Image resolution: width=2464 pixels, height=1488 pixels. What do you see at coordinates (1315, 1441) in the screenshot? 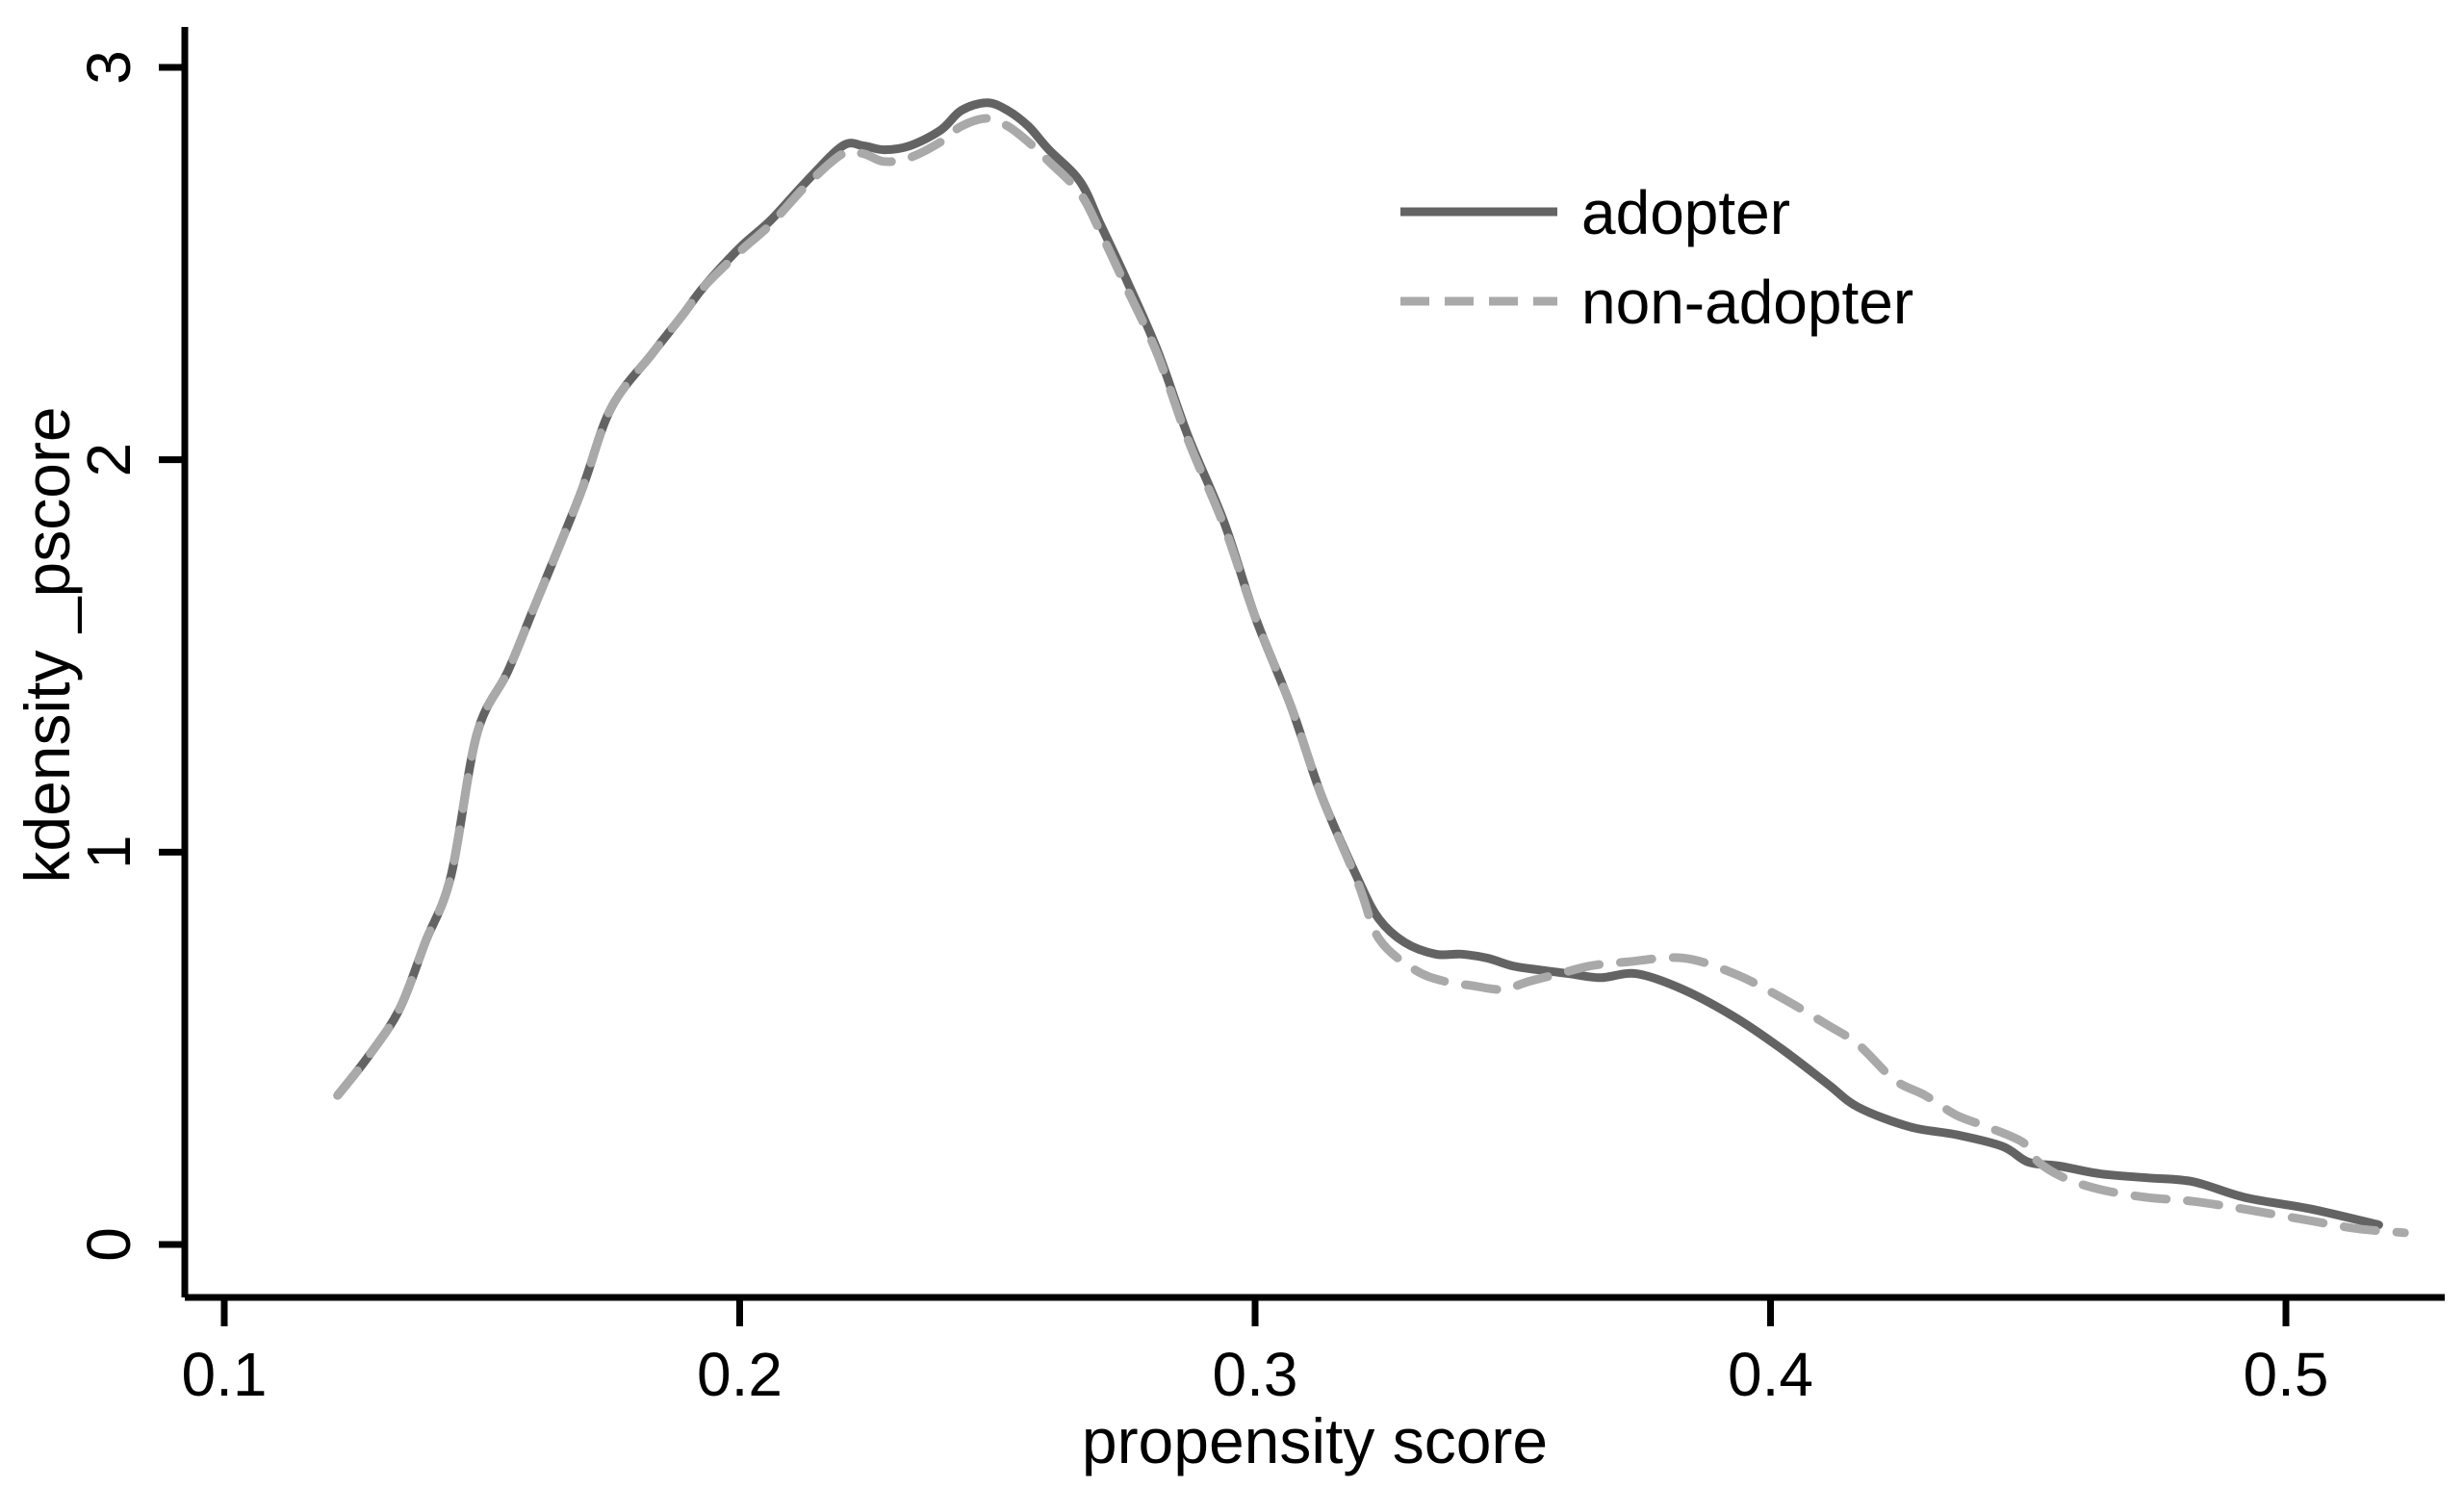
I see `x-axis-title: propensity score` at bounding box center [1315, 1441].